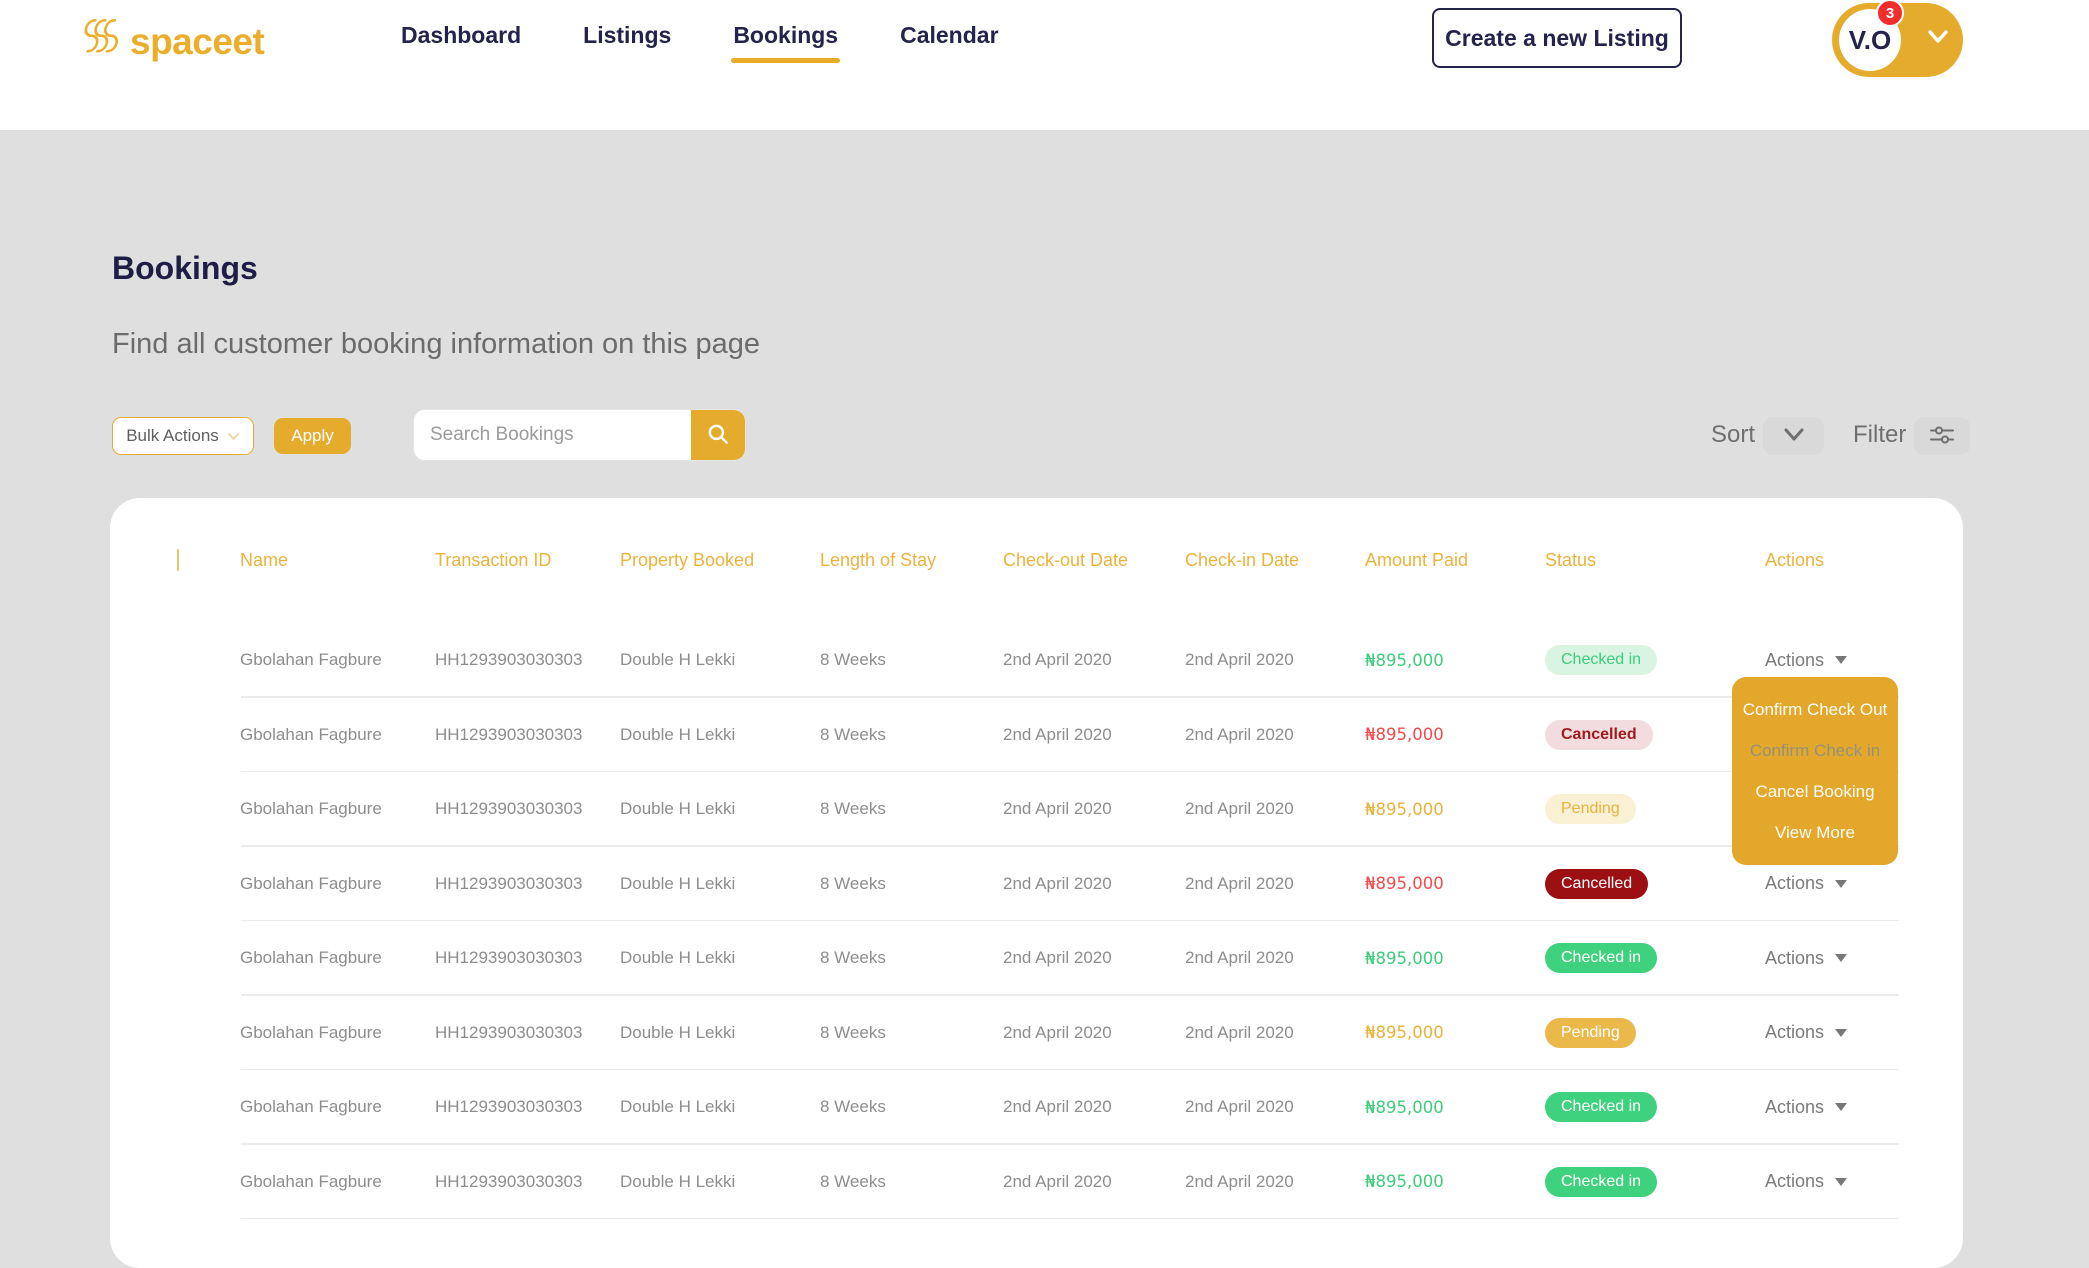  What do you see at coordinates (878, 560) in the screenshot?
I see `column-header-length-of-stay: Length of Stay` at bounding box center [878, 560].